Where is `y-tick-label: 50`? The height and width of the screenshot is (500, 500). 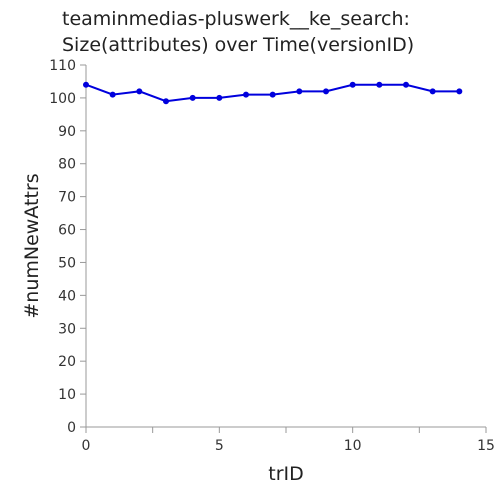 y-tick-label: 50 is located at coordinates (67, 263).